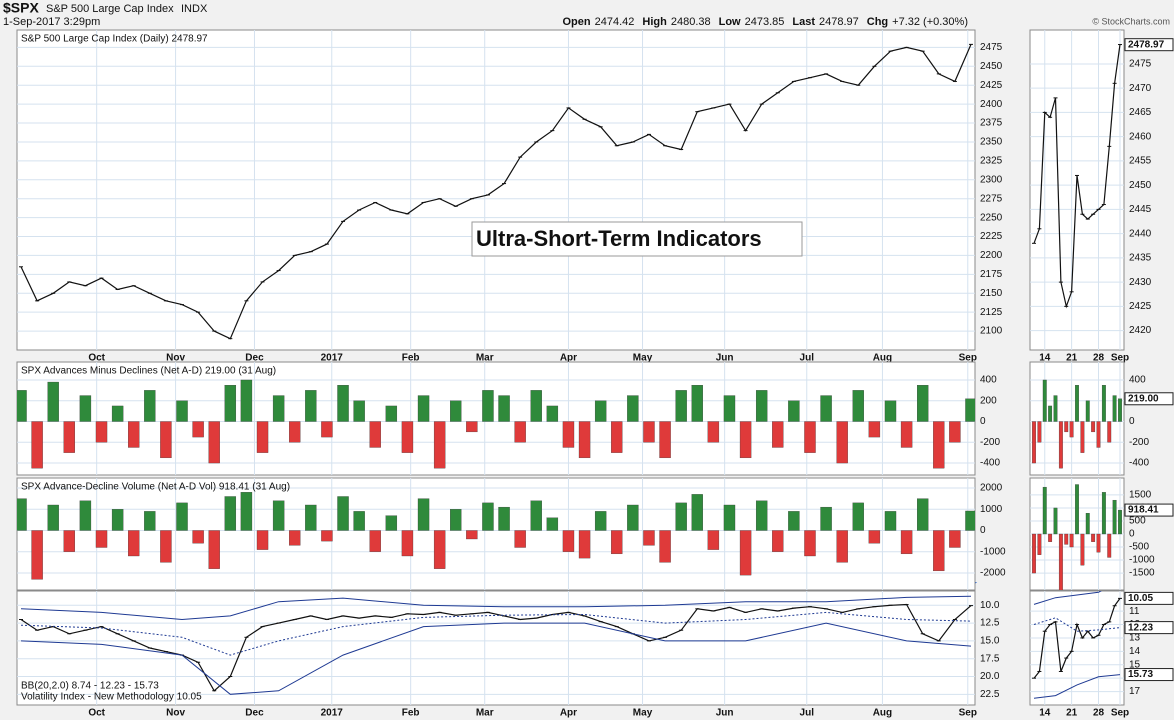 The height and width of the screenshot is (720, 1174). I want to click on watermark: © StockCharts.com, so click(1131, 21).